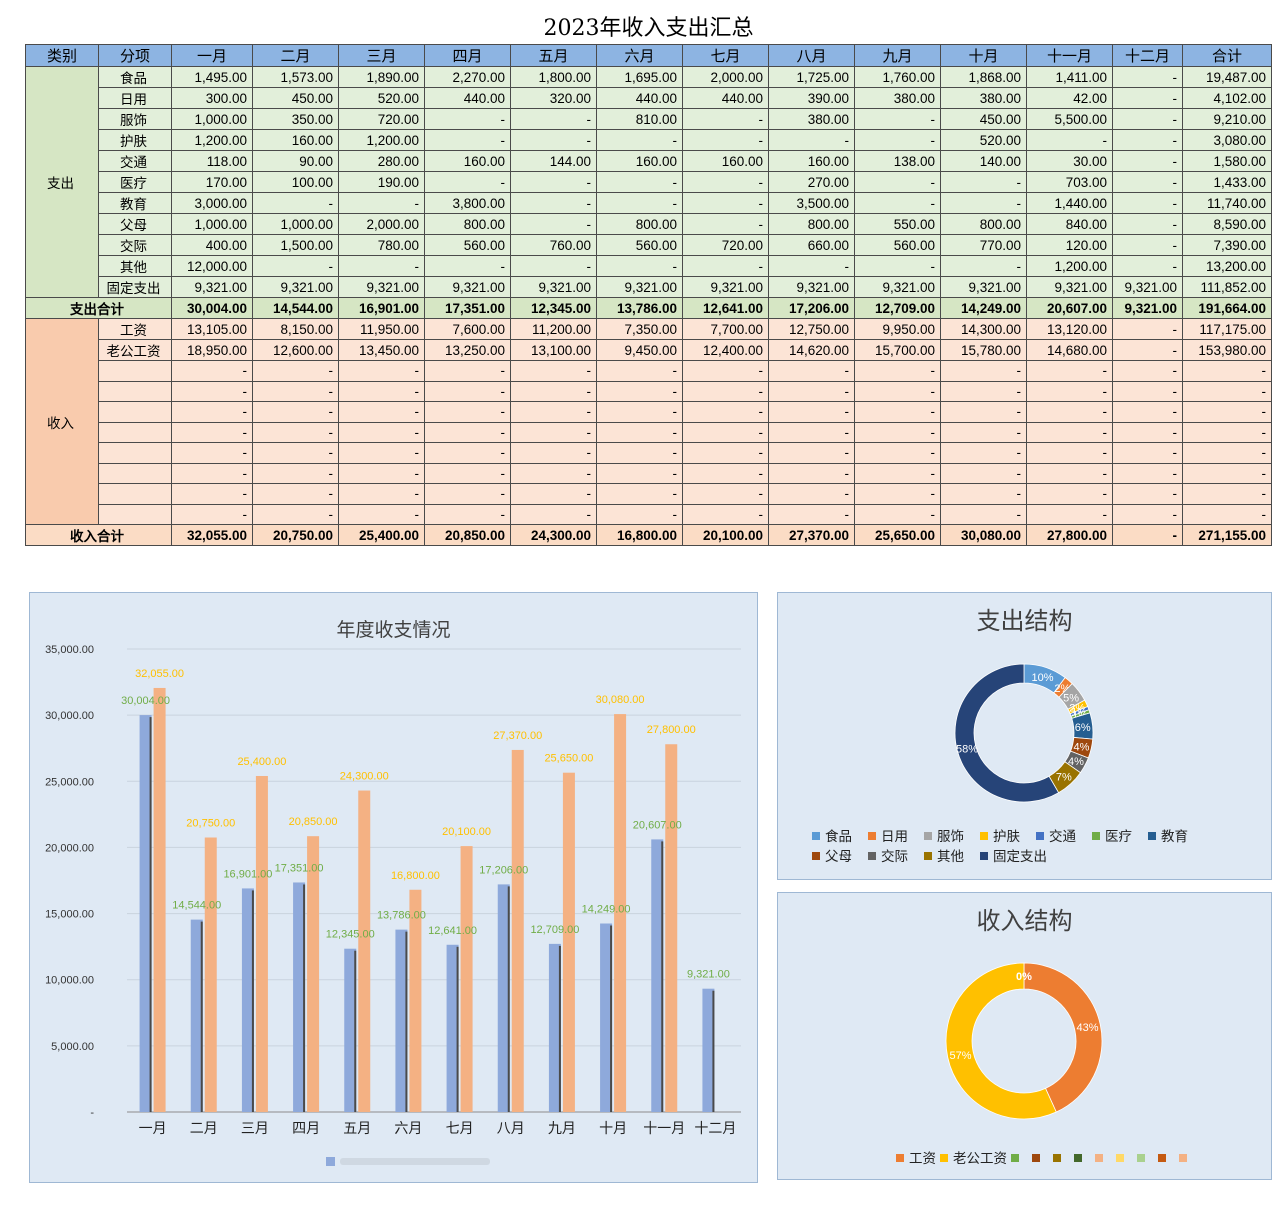  I want to click on expense-value-label: 12,641.00, so click(452, 931).